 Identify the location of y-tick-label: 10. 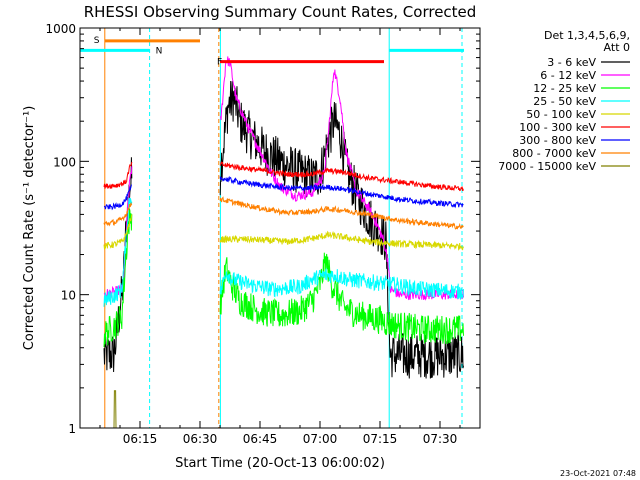
(68, 296).